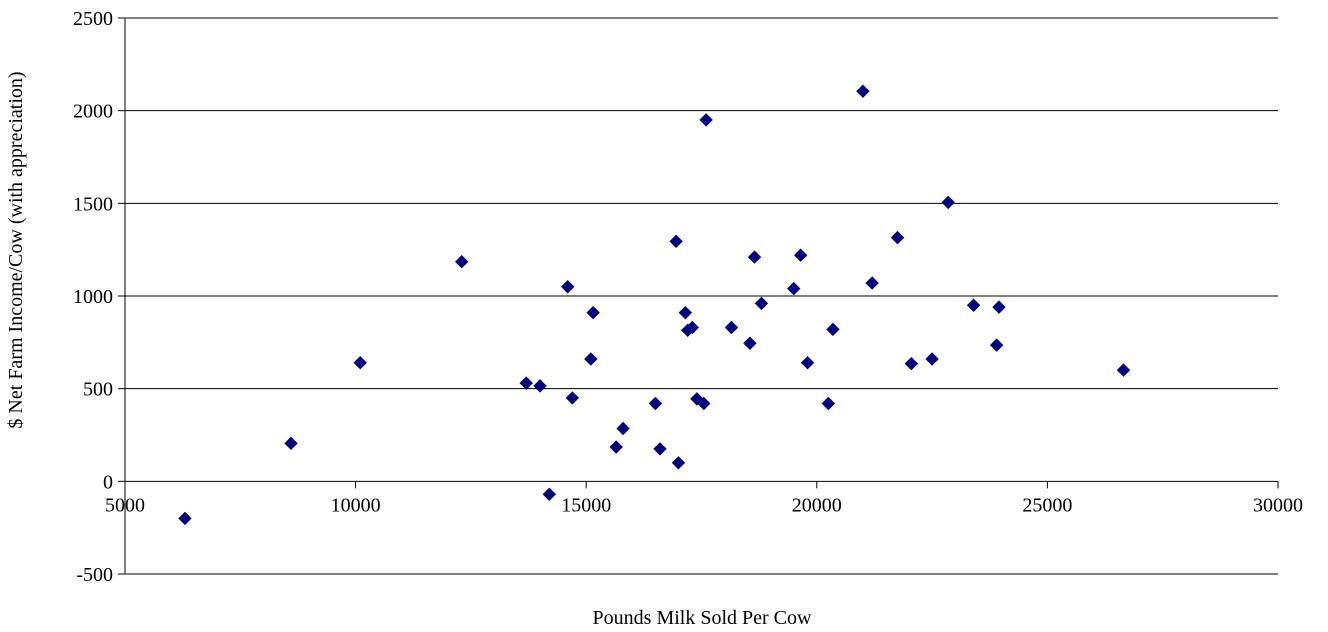  I want to click on y-tick-label: -500, so click(94, 575).